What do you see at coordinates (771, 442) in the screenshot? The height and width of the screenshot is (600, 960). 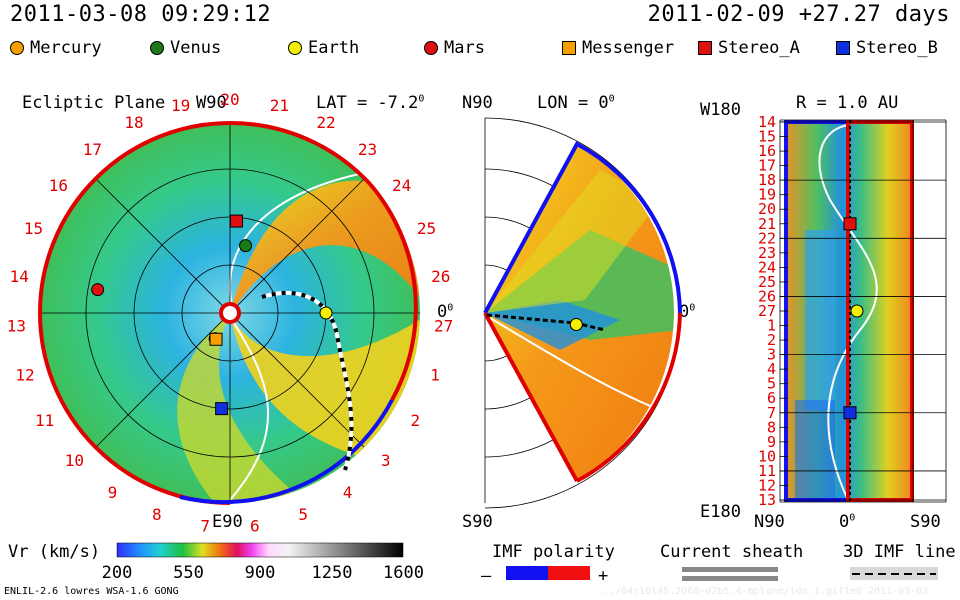 I see `strip-row-label: 9` at bounding box center [771, 442].